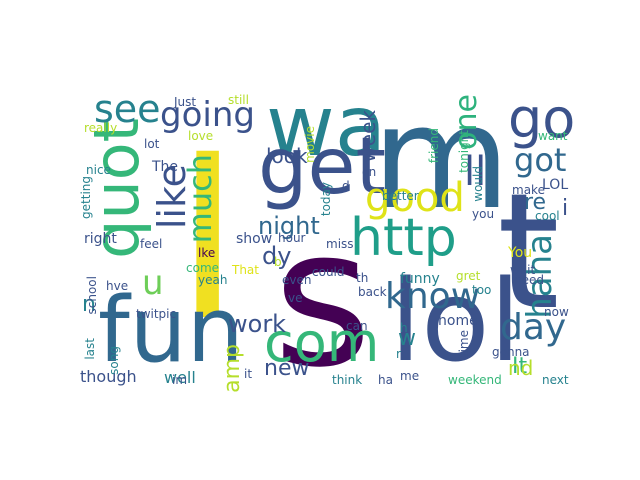 This screenshot has width=640, height=480. What do you see at coordinates (403, 238) in the screenshot?
I see `cloud-word: http` at bounding box center [403, 238].